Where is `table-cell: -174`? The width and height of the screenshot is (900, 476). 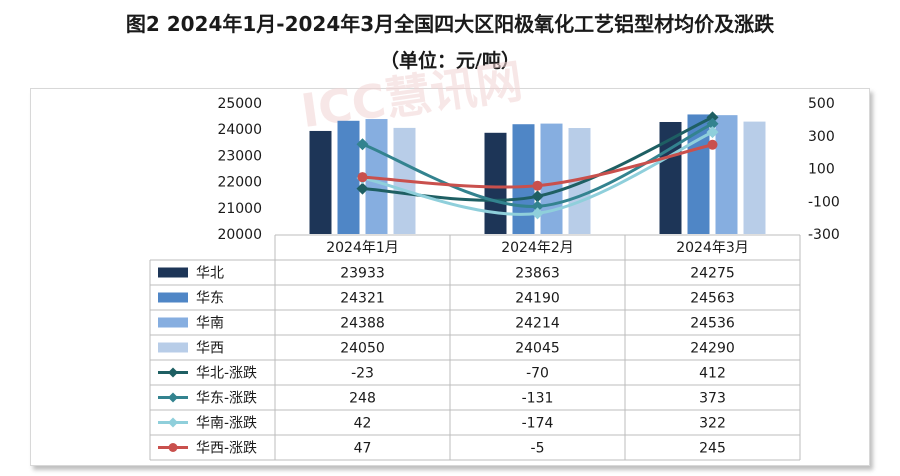 table-cell: -174 is located at coordinates (538, 424).